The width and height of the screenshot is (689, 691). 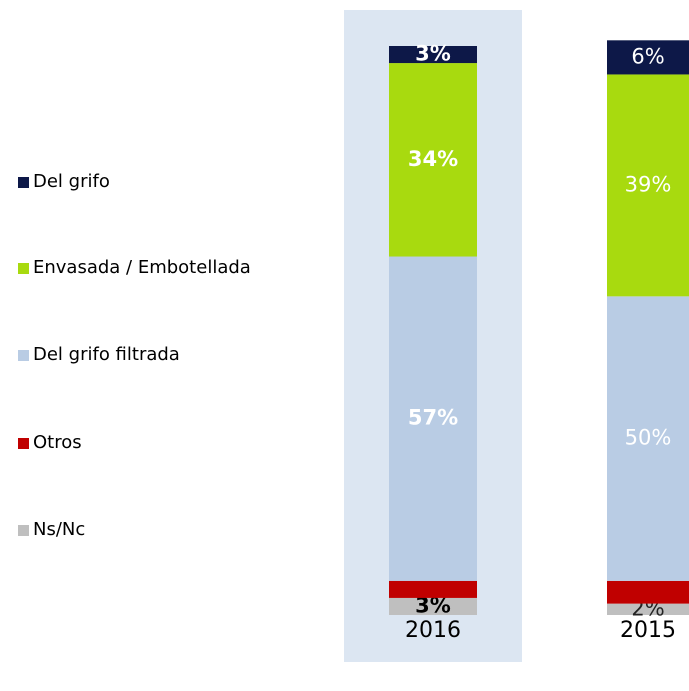 What do you see at coordinates (106, 354) in the screenshot?
I see `legend-label: Del grifo filtrada` at bounding box center [106, 354].